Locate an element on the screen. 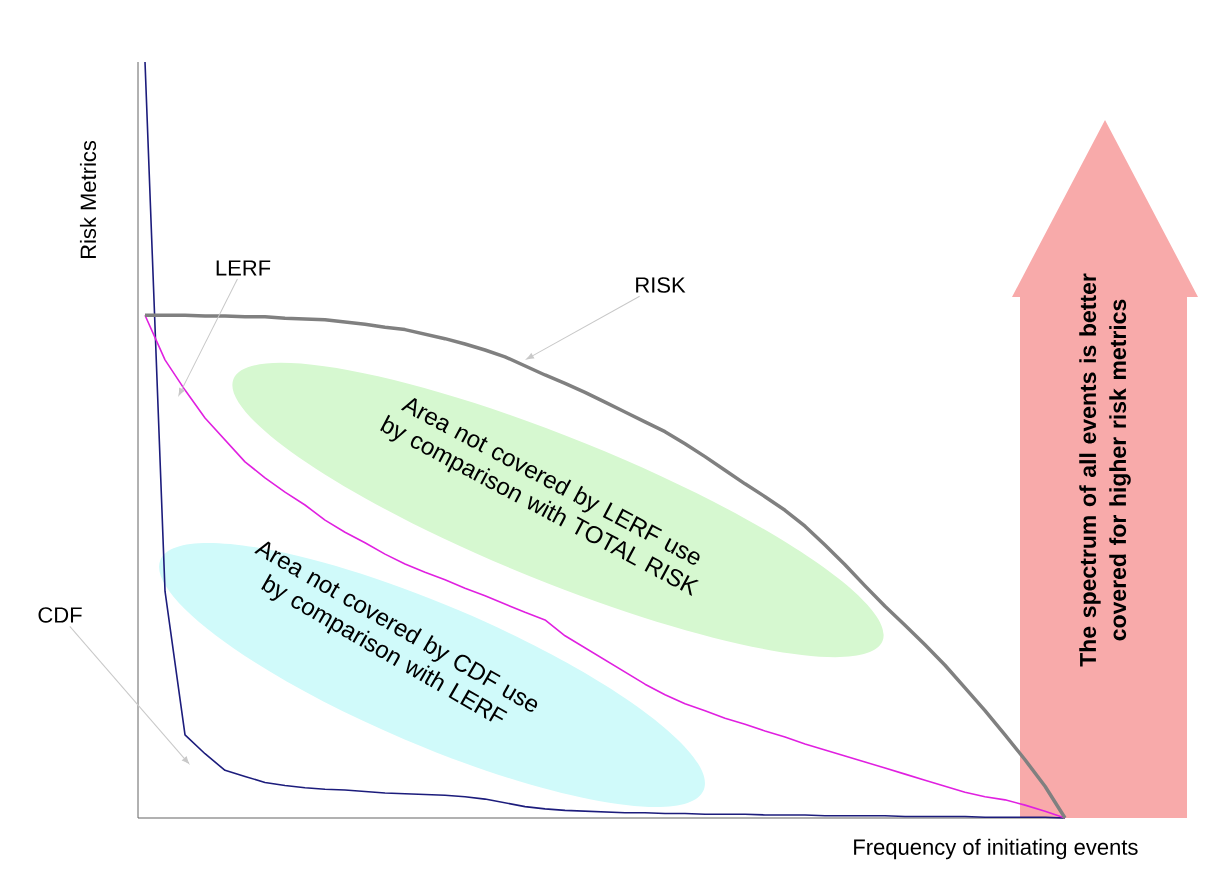  text: RISK is located at coordinates (661, 285).